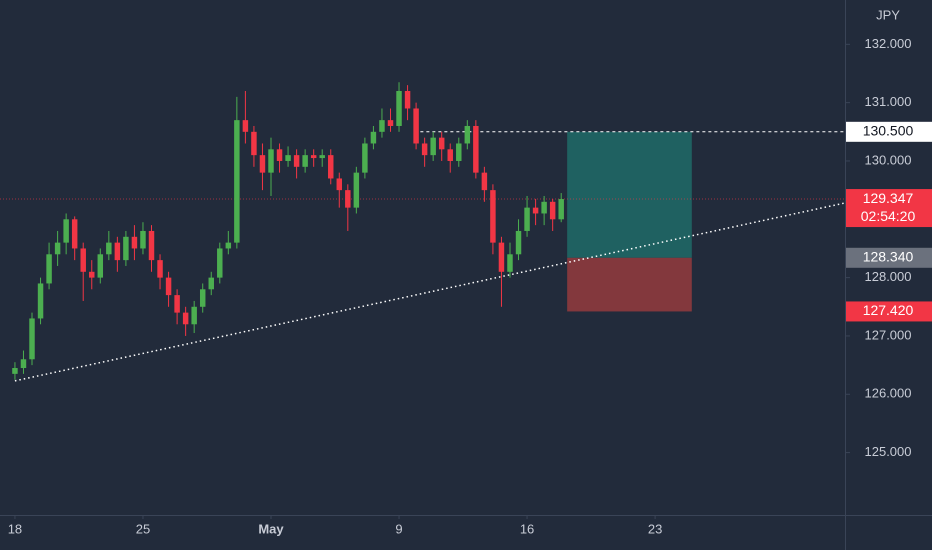  What do you see at coordinates (629, 284) in the screenshot?
I see `loss-zone` at bounding box center [629, 284].